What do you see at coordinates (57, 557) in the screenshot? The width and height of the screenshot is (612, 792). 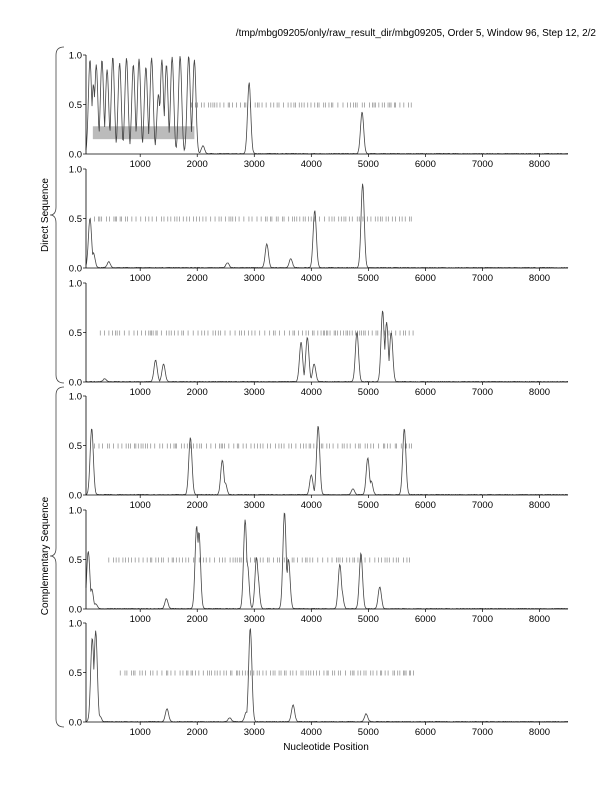 I see `group-brace-complementary` at bounding box center [57, 557].